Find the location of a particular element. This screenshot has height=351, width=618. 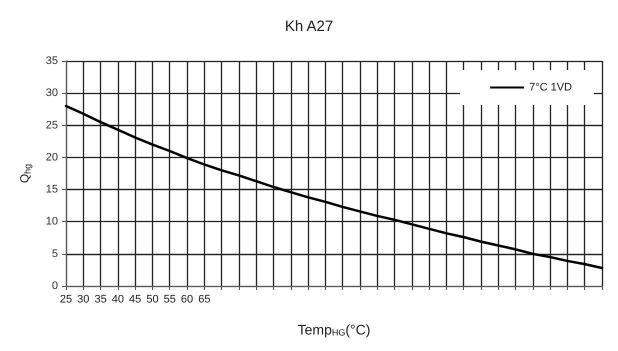

x-axis-title: TempHG(°C) is located at coordinates (334, 330).